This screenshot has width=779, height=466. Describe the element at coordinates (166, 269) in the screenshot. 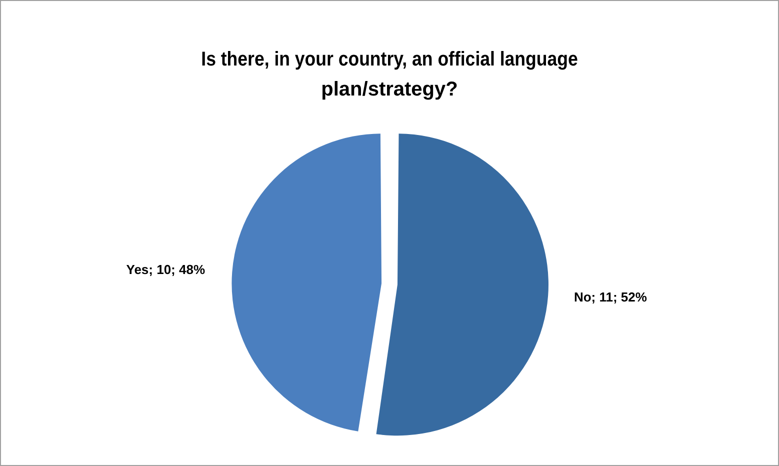

I see `slice-label: Yes; 10; 48%` at that location.